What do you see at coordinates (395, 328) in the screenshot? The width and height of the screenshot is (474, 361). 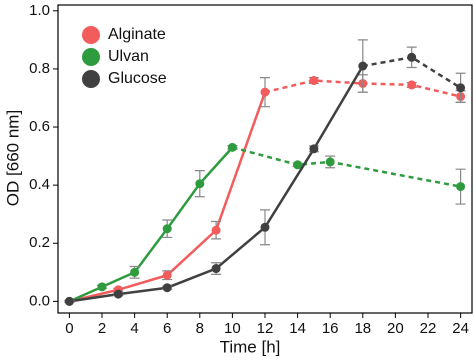 I see `x-tick-label: 20` at bounding box center [395, 328].